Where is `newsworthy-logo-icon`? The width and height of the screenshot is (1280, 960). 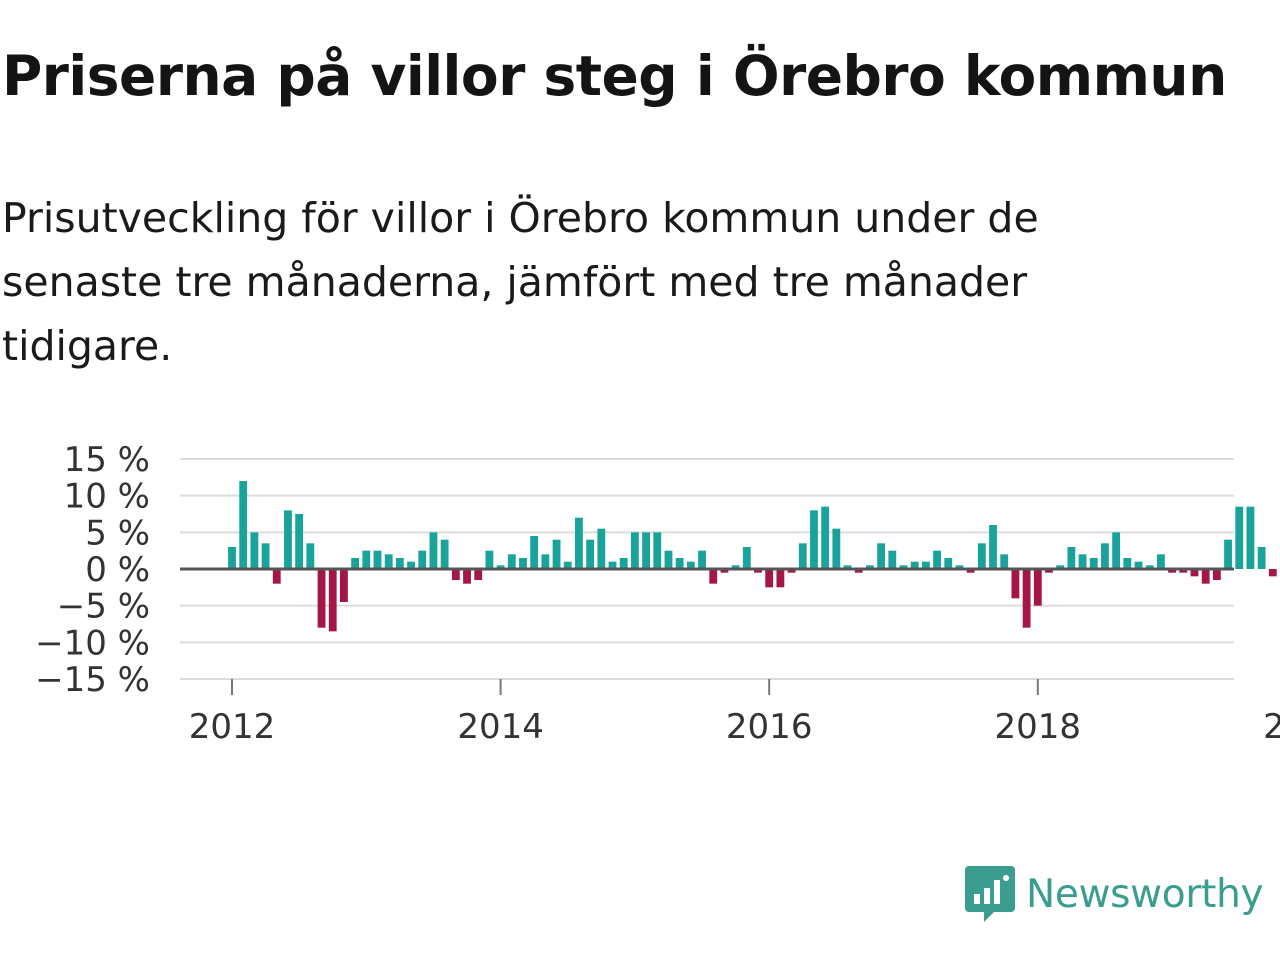
newsworthy-logo-icon is located at coordinates (990, 894).